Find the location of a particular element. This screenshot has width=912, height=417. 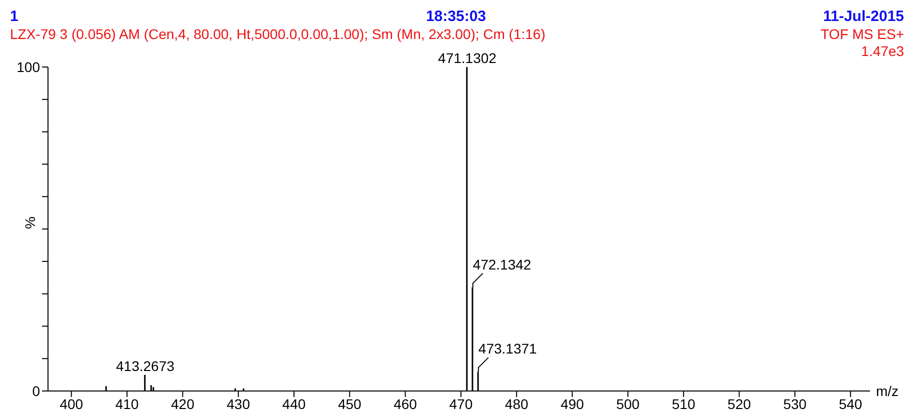

x-tick-label: 400 is located at coordinates (72, 404).